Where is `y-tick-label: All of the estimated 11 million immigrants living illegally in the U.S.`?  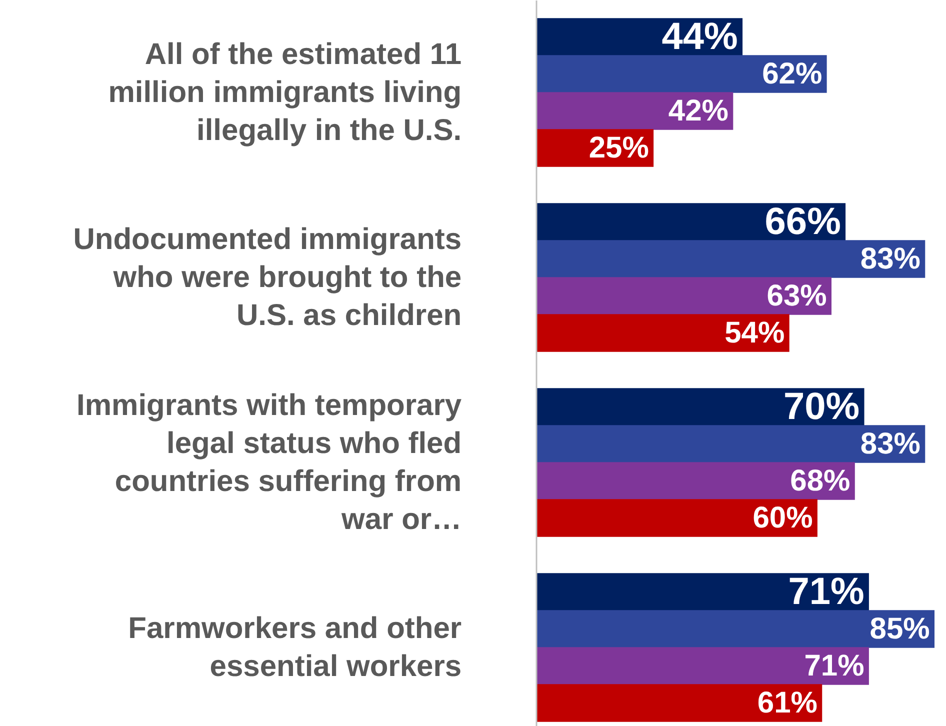 y-tick-label: All of the estimated 11 million immigrants living illegally in the U.S. is located at coordinates (285, 92).